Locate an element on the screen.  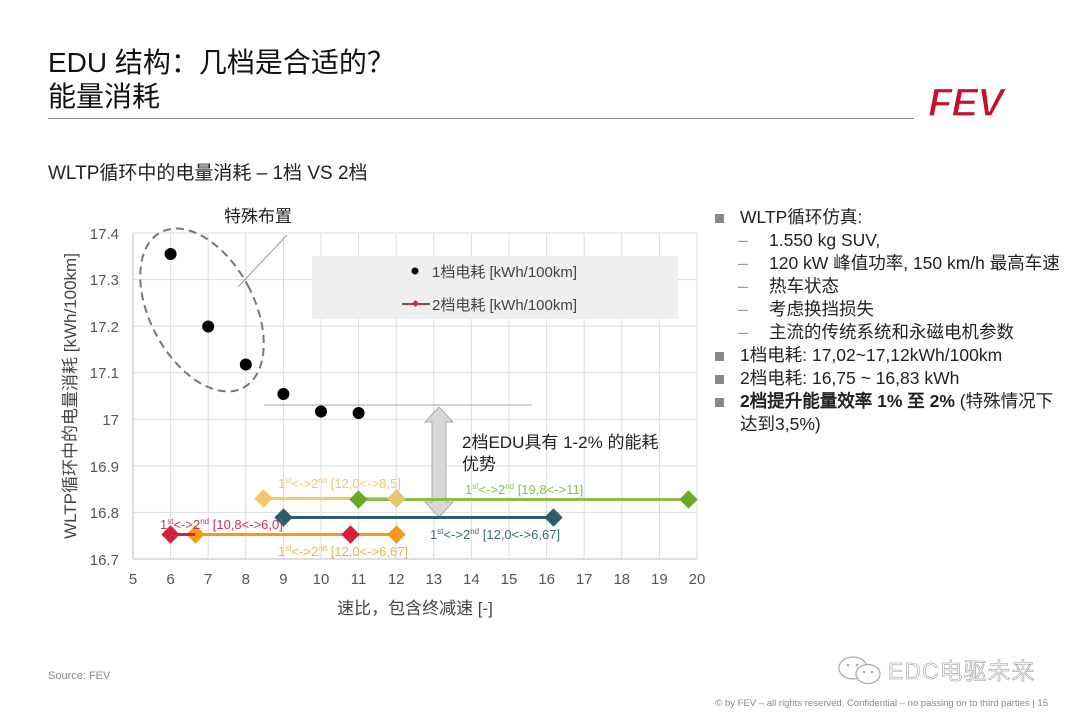
title-divider is located at coordinates (481, 118).